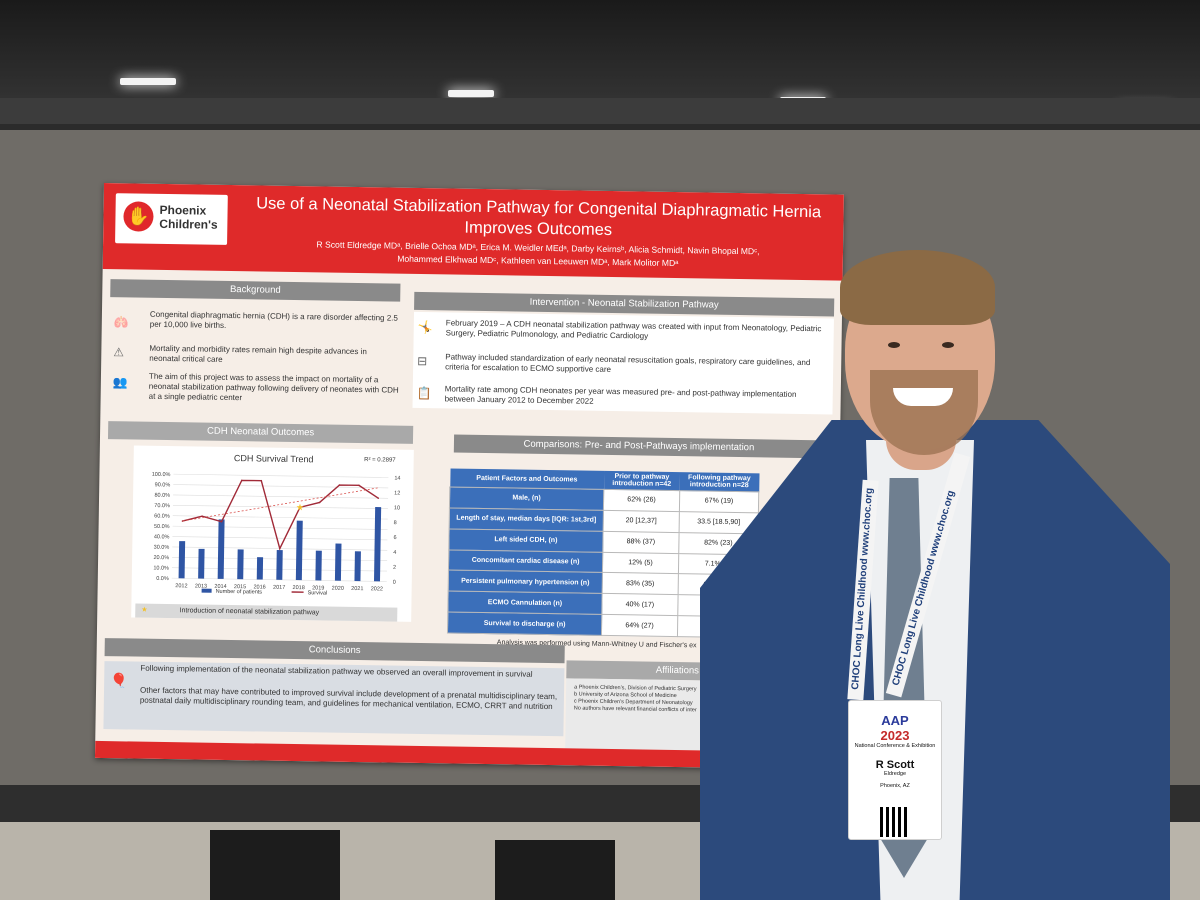  I want to click on y-left-tick: 100.0%, so click(161, 475).